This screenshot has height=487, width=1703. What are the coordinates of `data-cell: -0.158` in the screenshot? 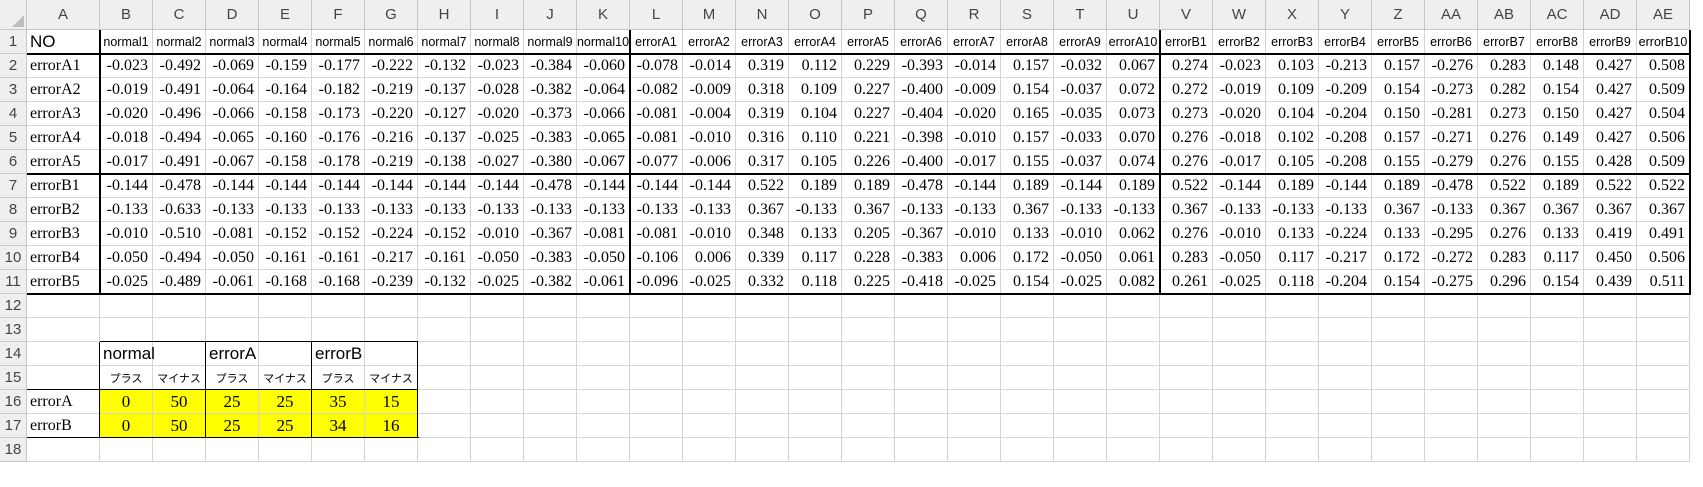 It's located at (285, 162).